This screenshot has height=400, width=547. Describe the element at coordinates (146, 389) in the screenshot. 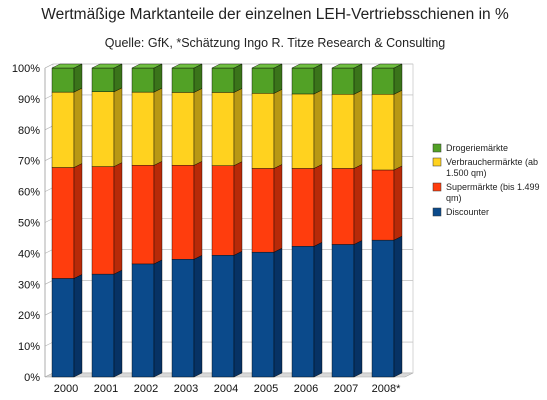

I see `x-tick-label: 2002` at that location.